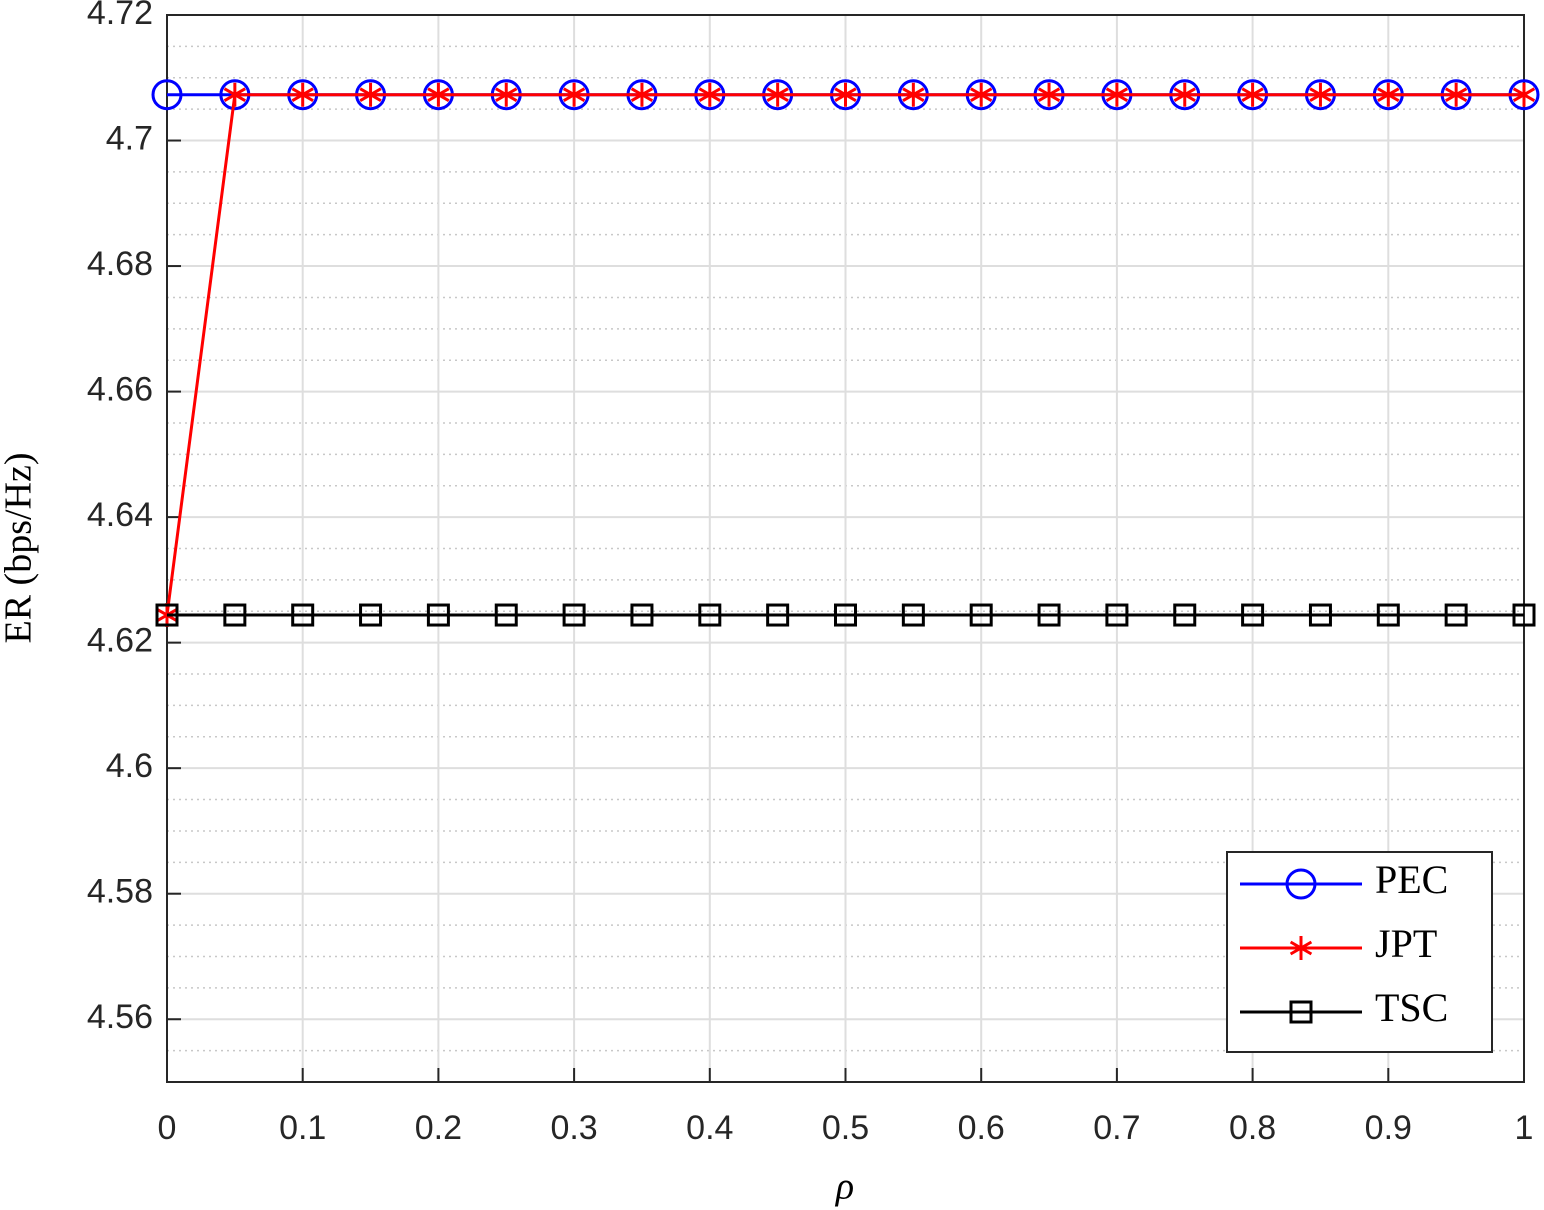 The width and height of the screenshot is (1544, 1210). Describe the element at coordinates (1411, 879) in the screenshot. I see `legend-label: PEC` at that location.